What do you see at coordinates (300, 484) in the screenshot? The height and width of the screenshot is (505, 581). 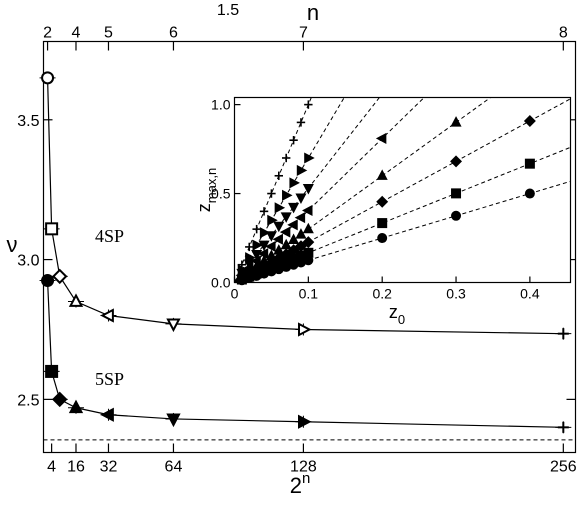 I see `x-axis-bottom-title: 2n` at bounding box center [300, 484].